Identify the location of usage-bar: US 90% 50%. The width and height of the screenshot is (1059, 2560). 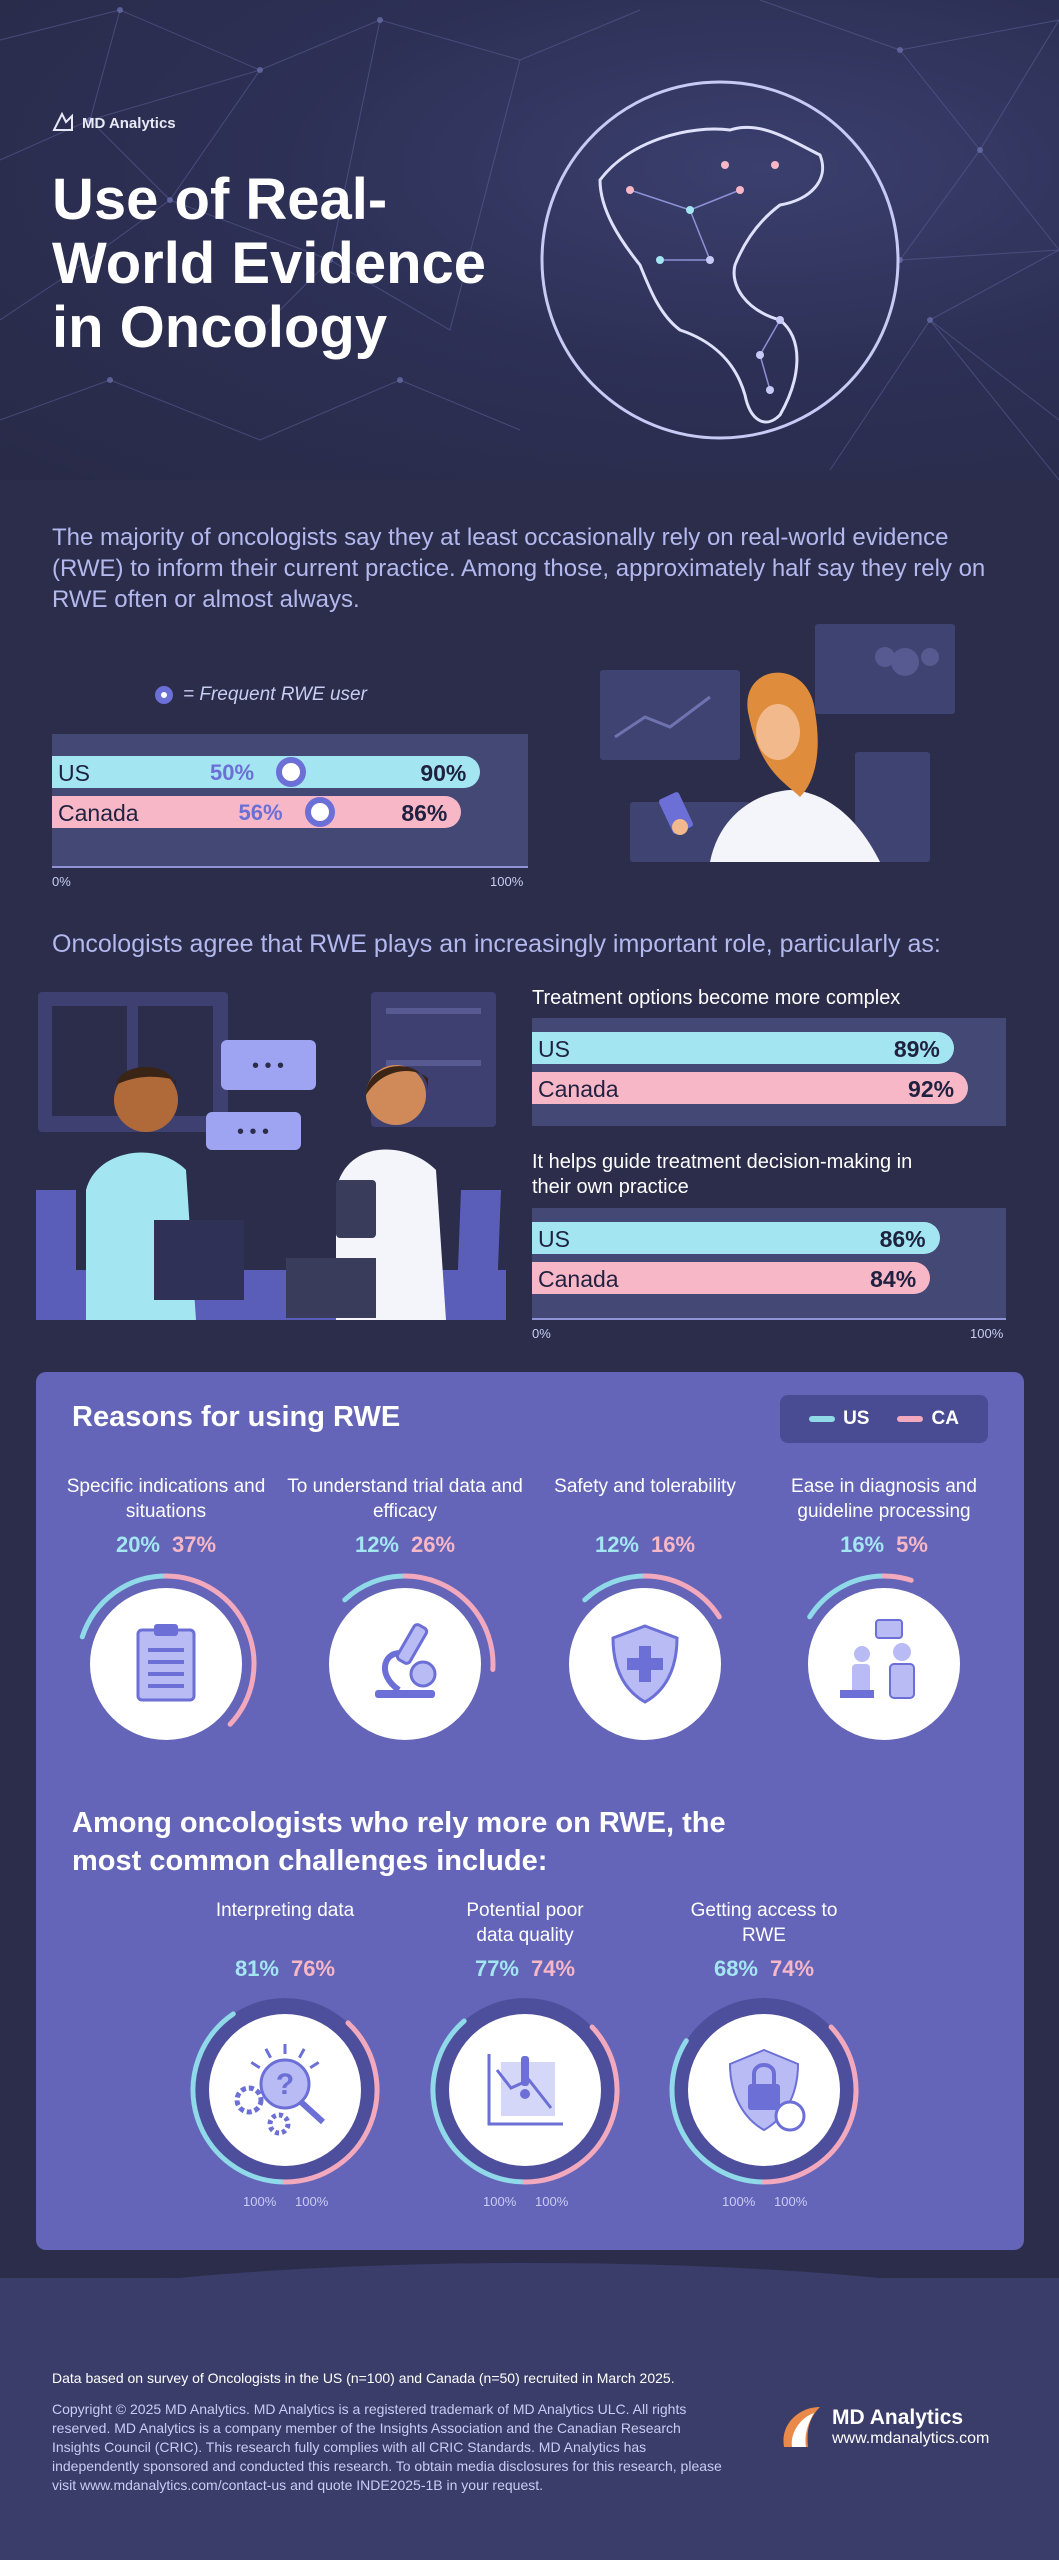
(266, 772).